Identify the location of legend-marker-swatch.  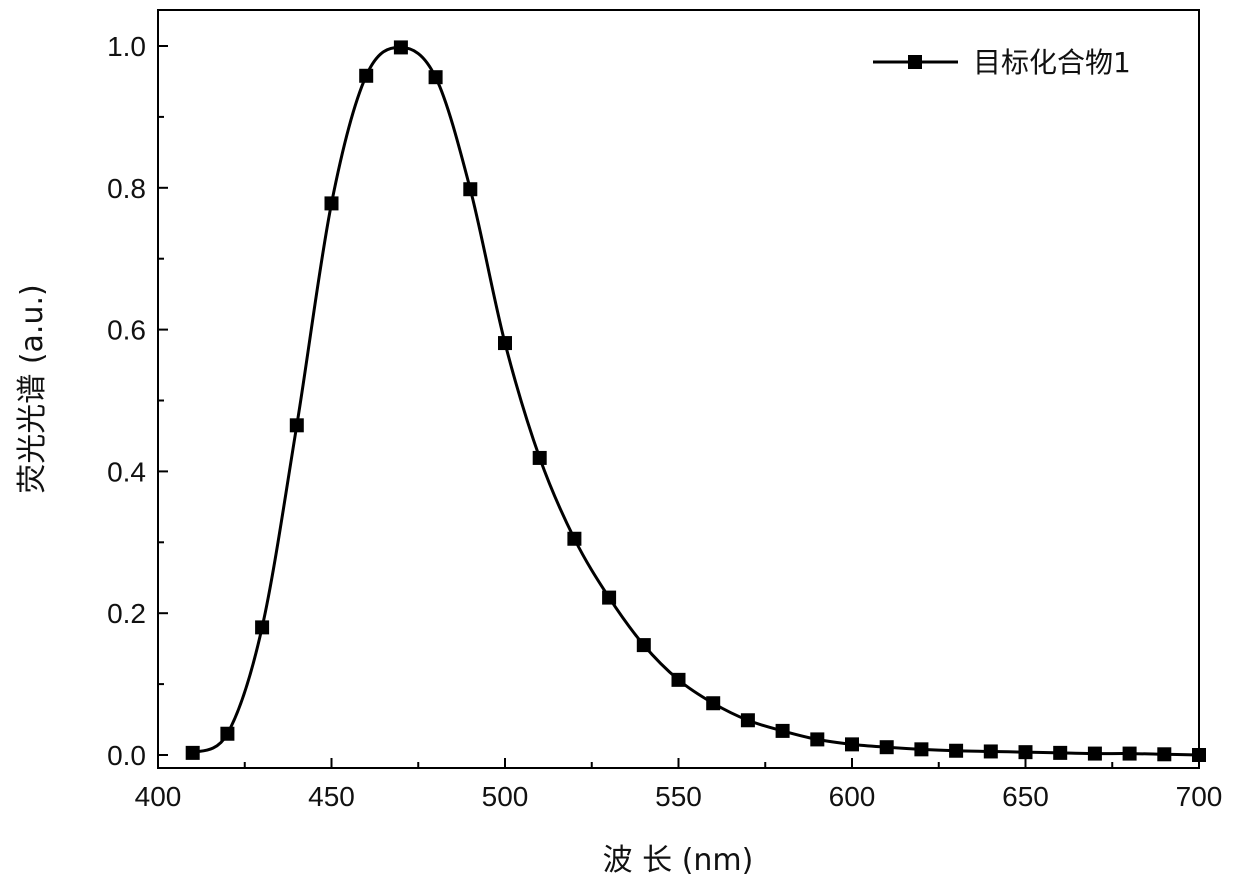
(915, 62).